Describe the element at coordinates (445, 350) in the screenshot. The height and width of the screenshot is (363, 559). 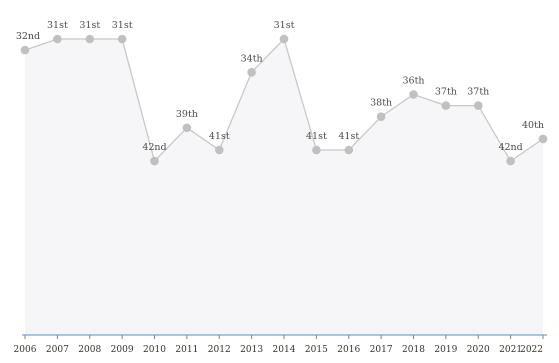
I see `x-tick-label-2019: 2019` at that location.